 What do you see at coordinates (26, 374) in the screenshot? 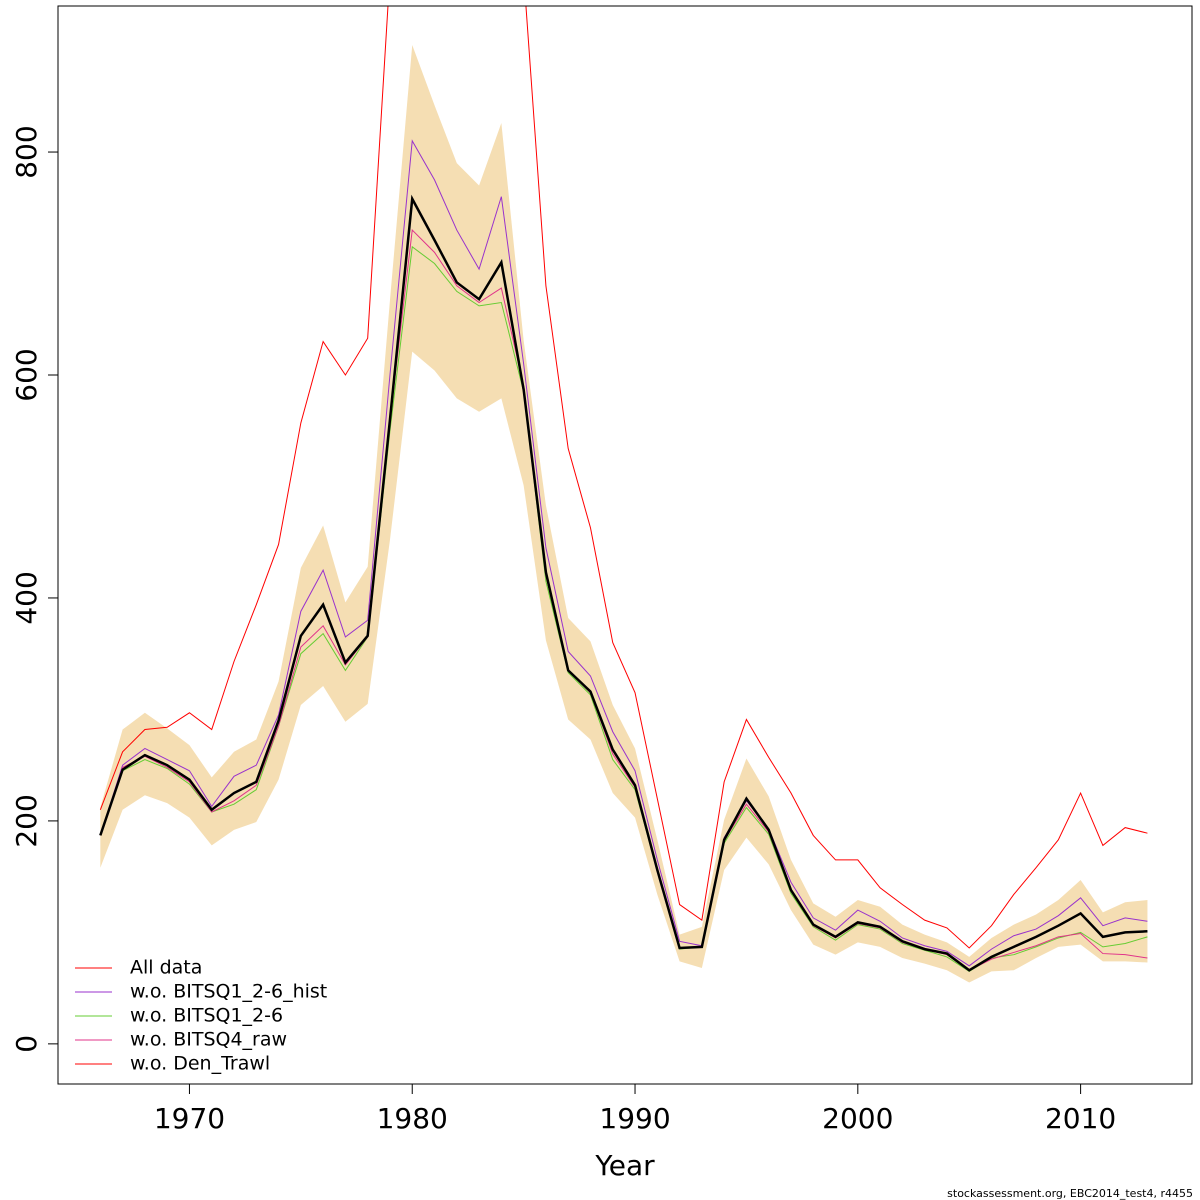
I see `y-tick-label: 600` at bounding box center [26, 374].